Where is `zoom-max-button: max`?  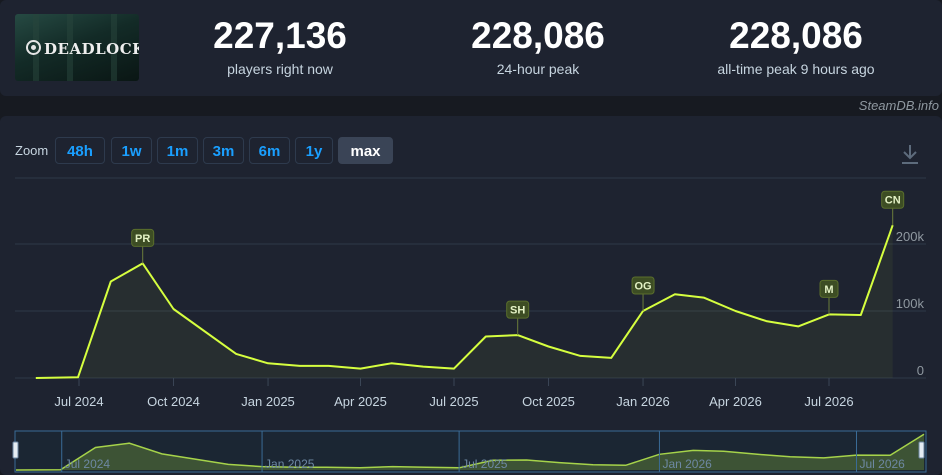
zoom-max-button: max is located at coordinates (365, 150).